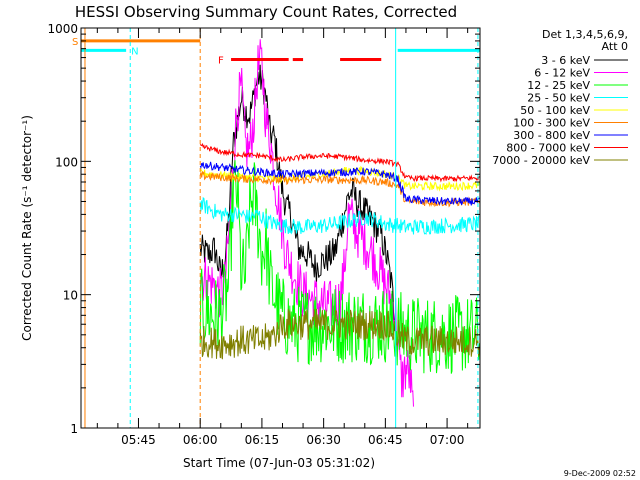  I want to click on series-300-800-kev, so click(339, 183).